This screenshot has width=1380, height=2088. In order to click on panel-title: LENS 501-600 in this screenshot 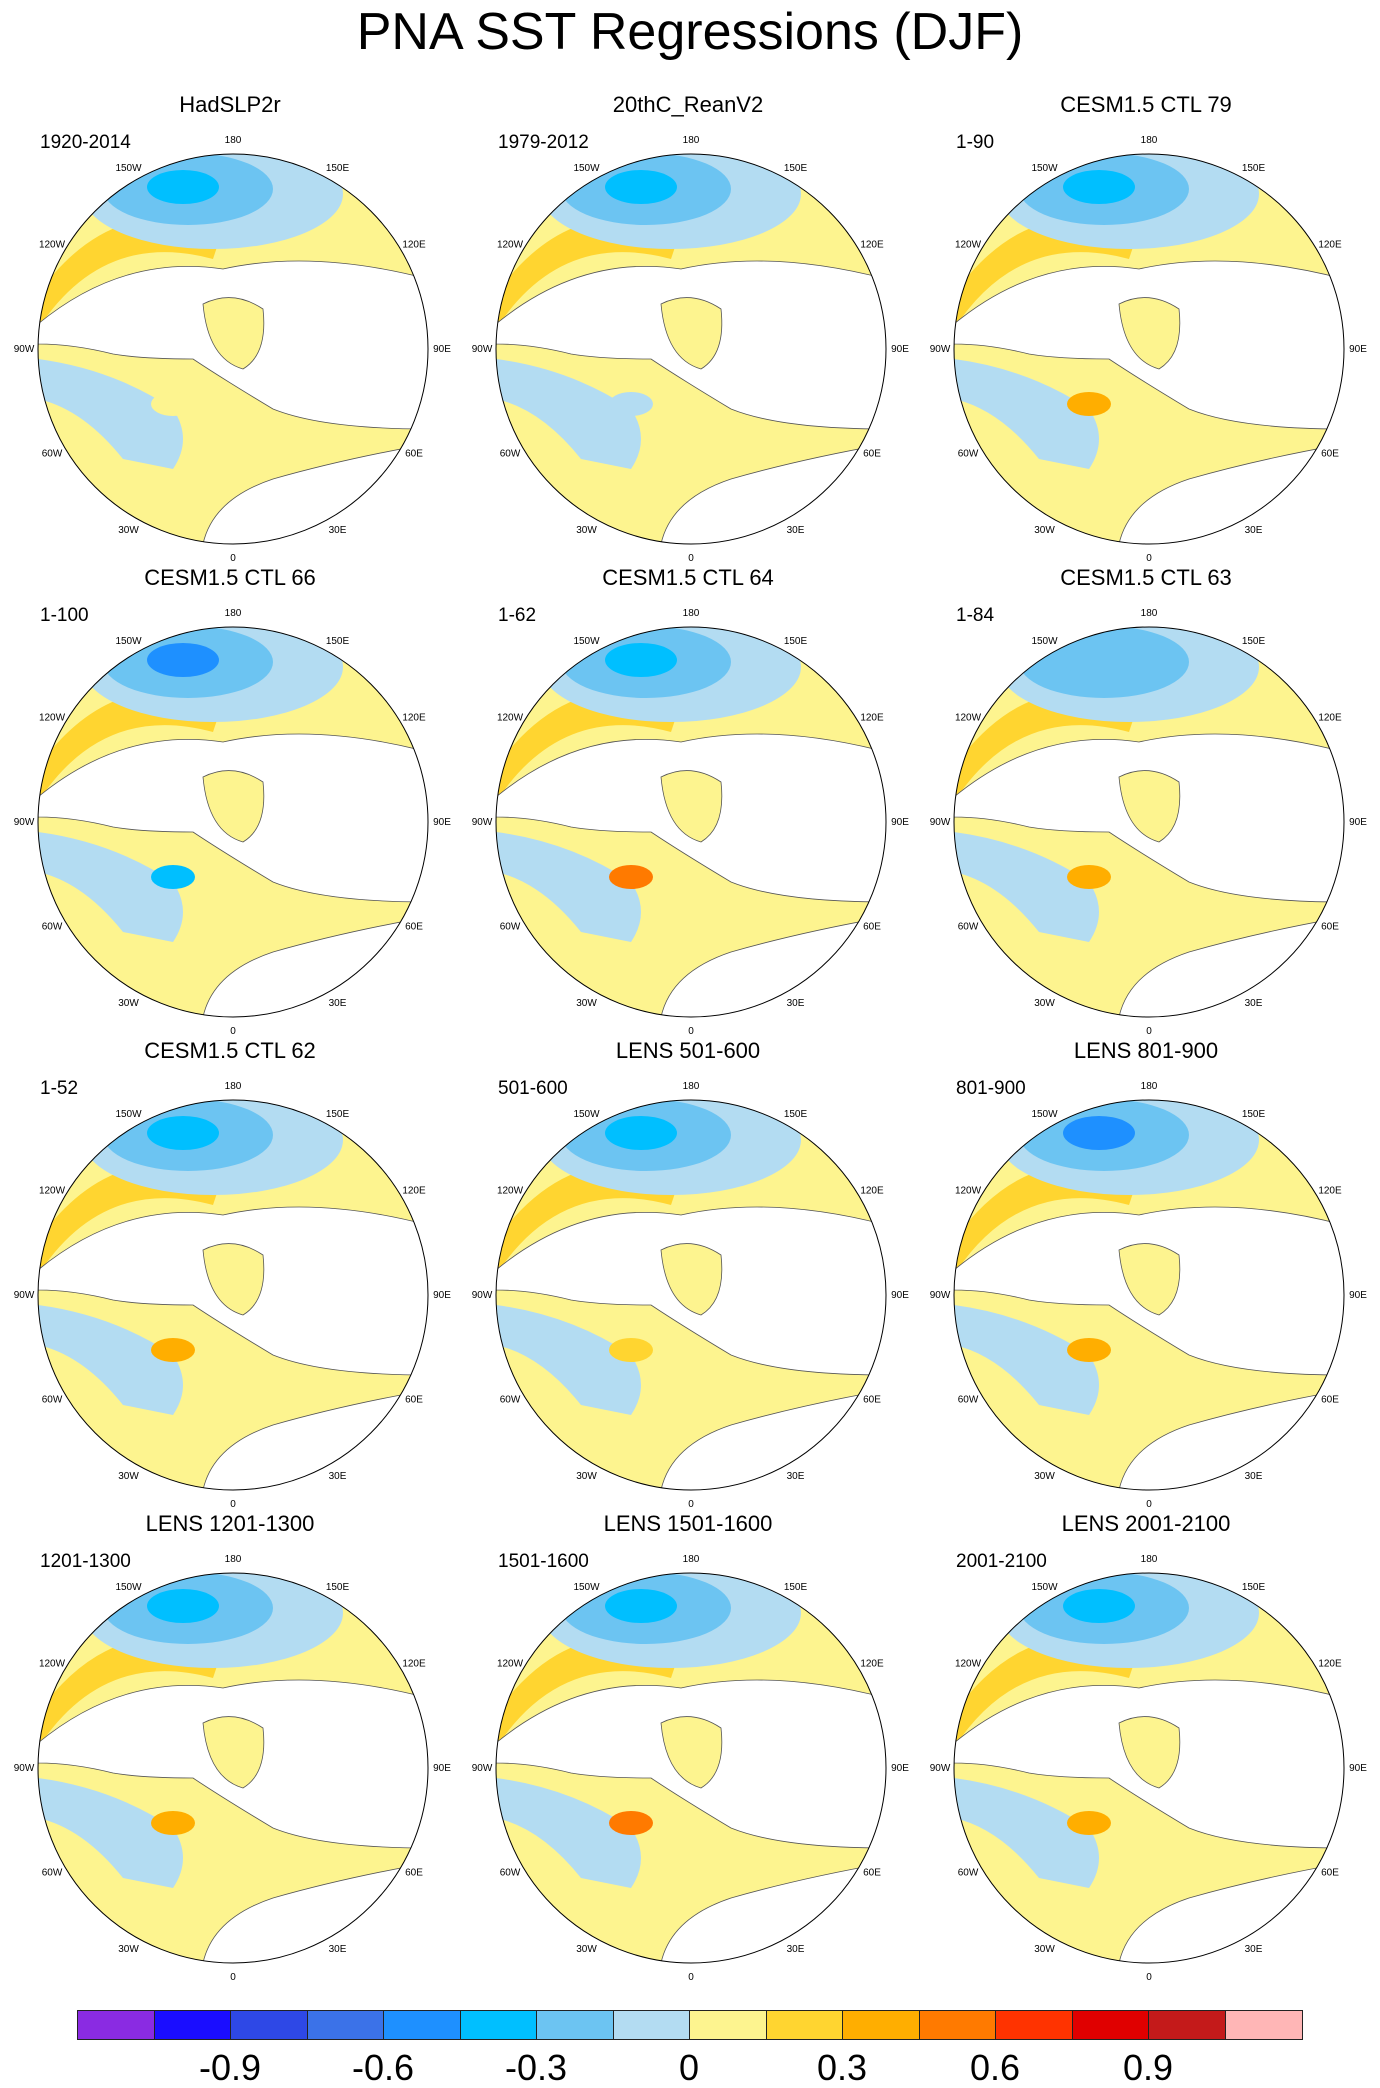, I will do `click(688, 1050)`.